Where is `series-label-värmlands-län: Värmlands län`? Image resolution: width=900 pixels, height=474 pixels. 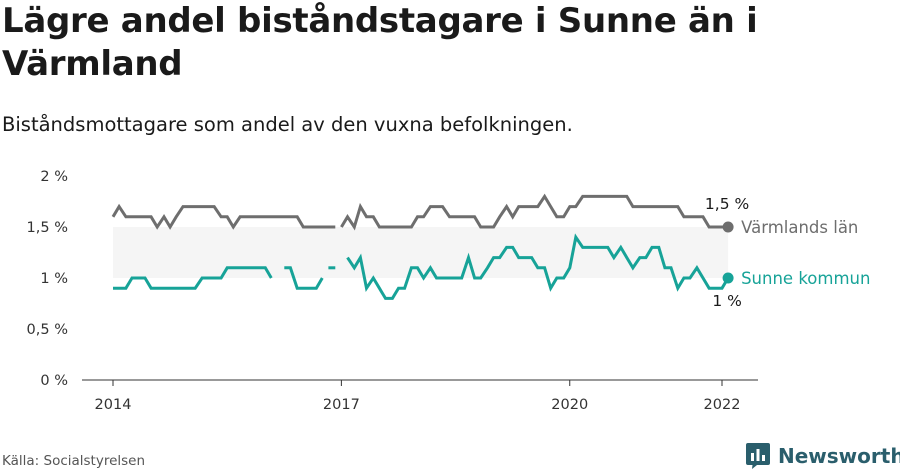
series-label-värmlands-län: Värmlands län is located at coordinates (799, 227).